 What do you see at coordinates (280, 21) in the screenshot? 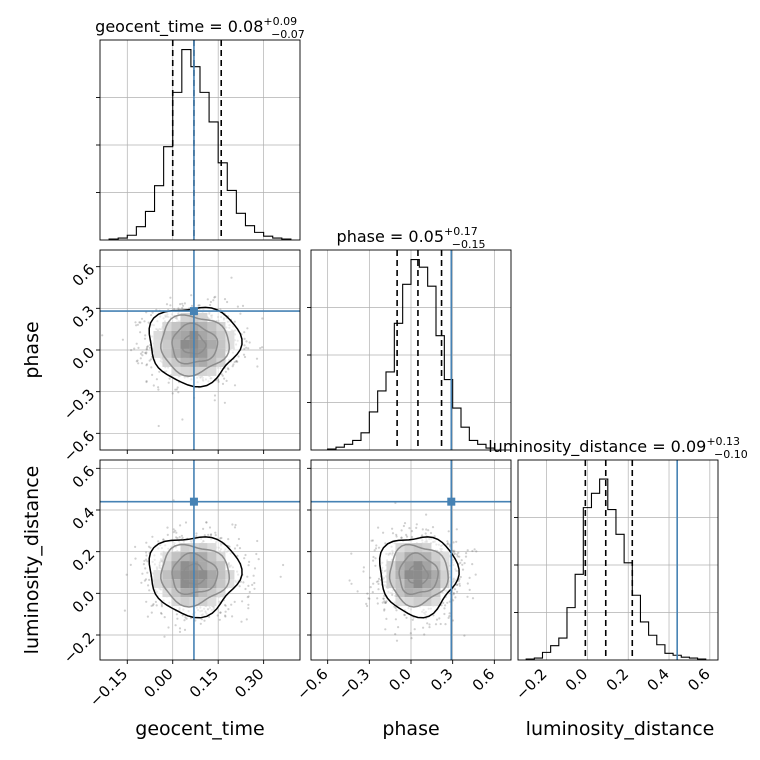
I see `title-plus: +0.09` at bounding box center [280, 21].